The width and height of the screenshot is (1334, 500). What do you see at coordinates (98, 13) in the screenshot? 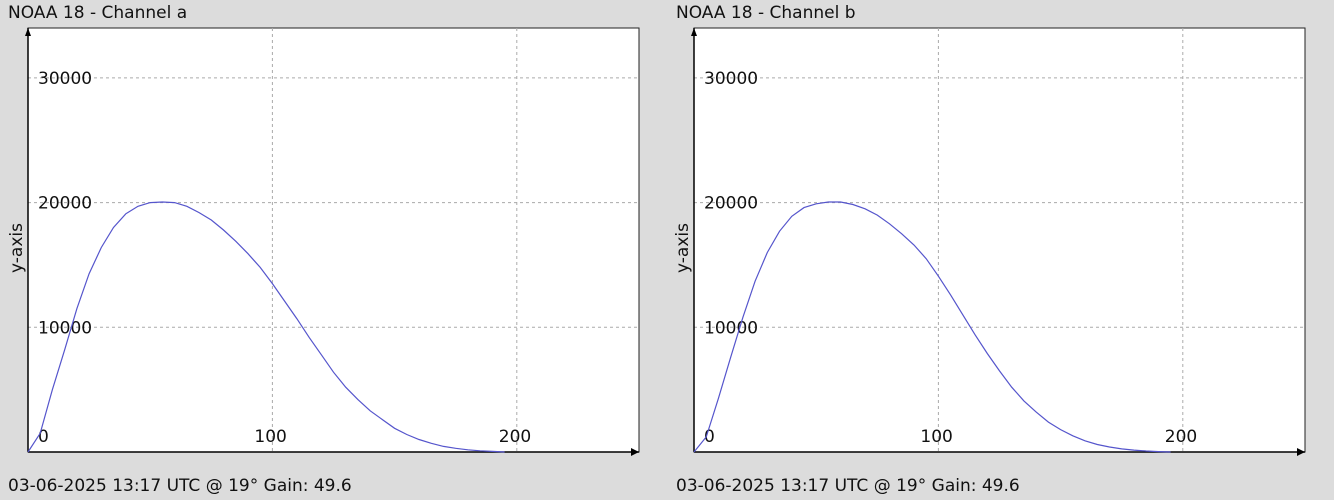
I see `chart-title: NOAA 18 - Channel a` at bounding box center [98, 13].